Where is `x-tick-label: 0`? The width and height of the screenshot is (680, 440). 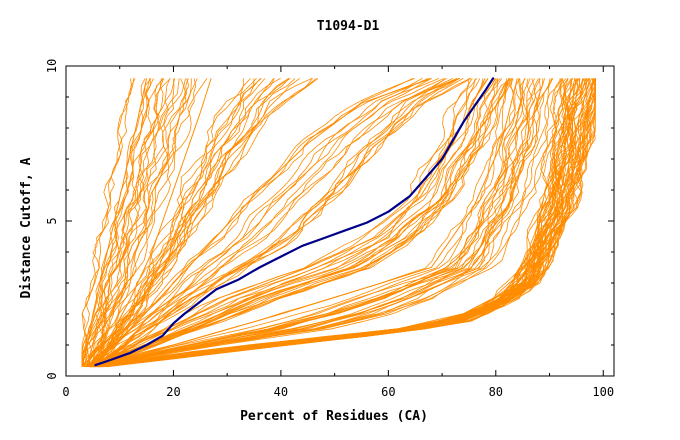
x-tick-label: 0 is located at coordinates (65, 392).